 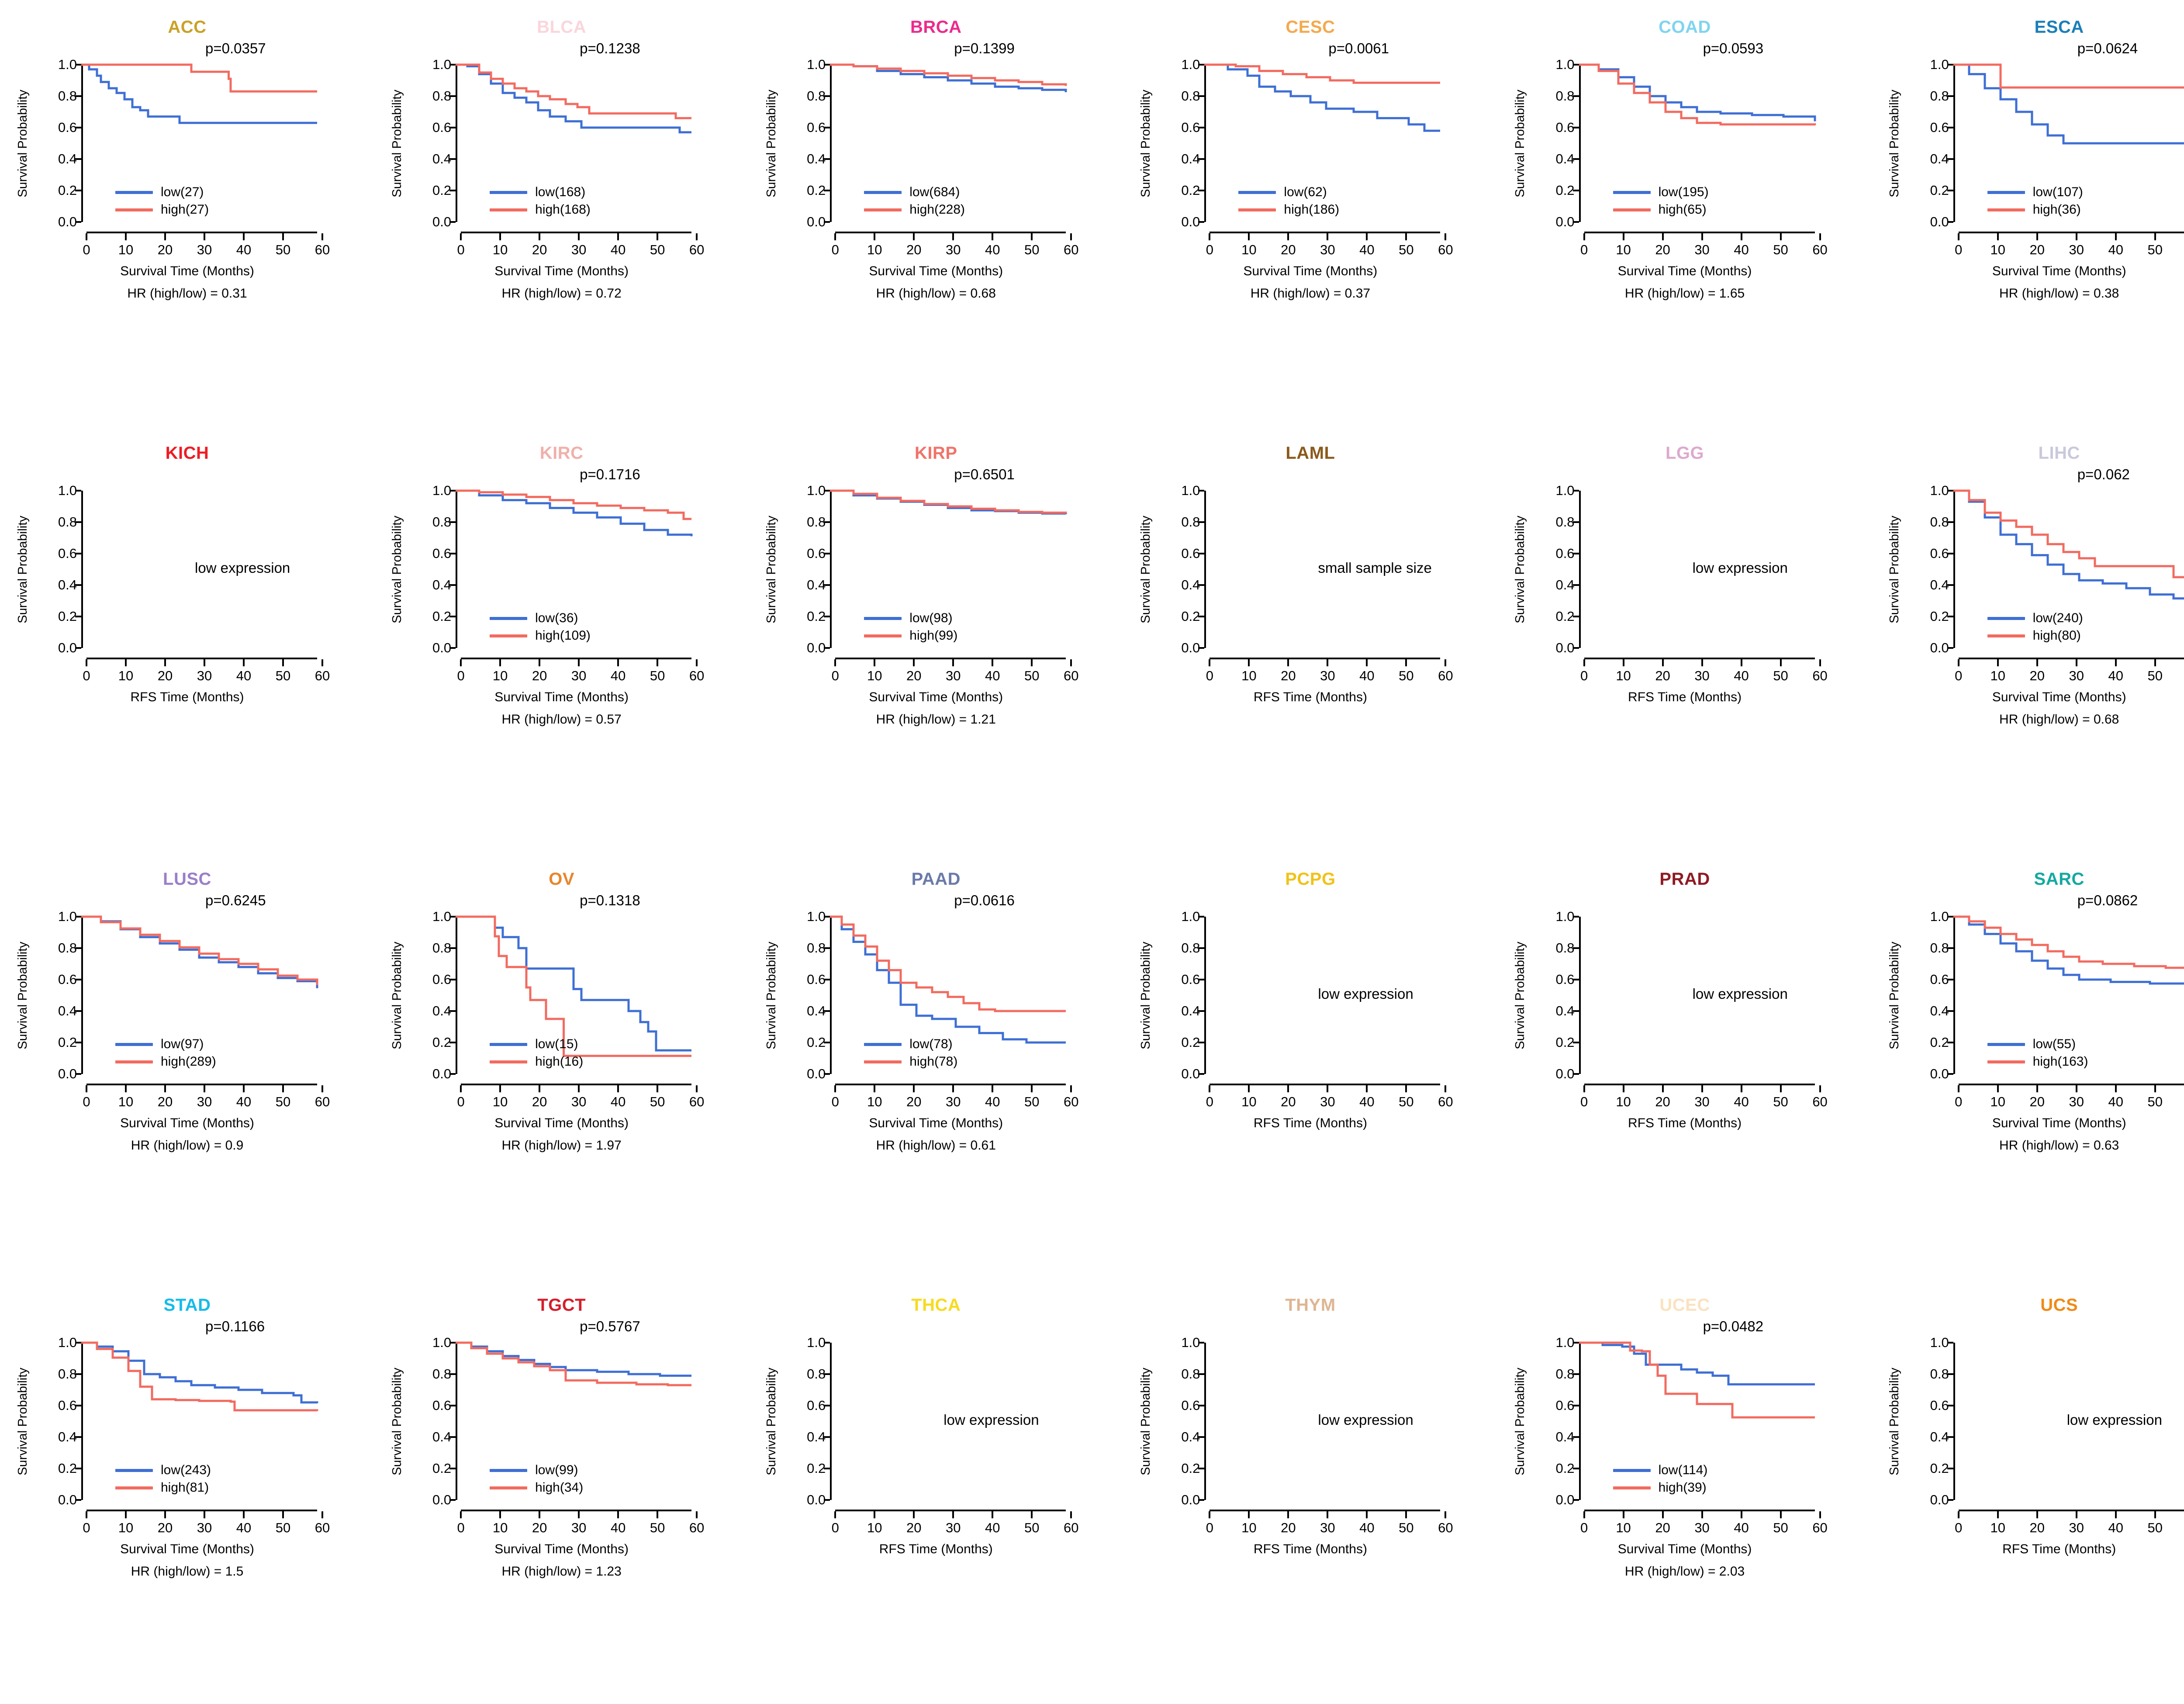 What do you see at coordinates (185, 209) in the screenshot?
I see `legend-label-high: high(27)` at bounding box center [185, 209].